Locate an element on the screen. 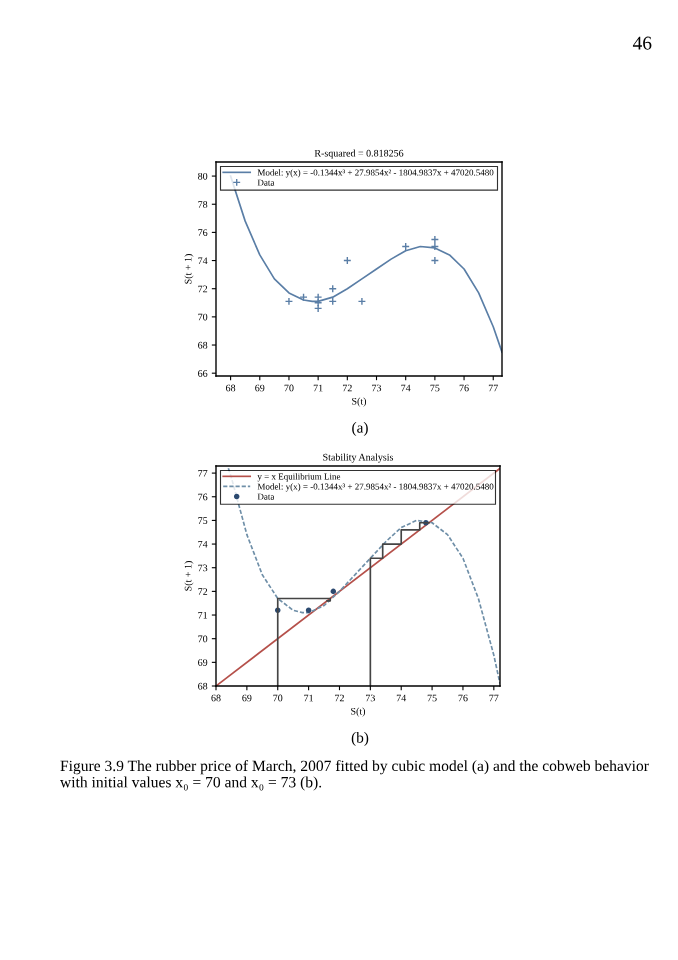 Image resolution: width=678 pixels, height=960 pixels. text: 46 is located at coordinates (642, 43).